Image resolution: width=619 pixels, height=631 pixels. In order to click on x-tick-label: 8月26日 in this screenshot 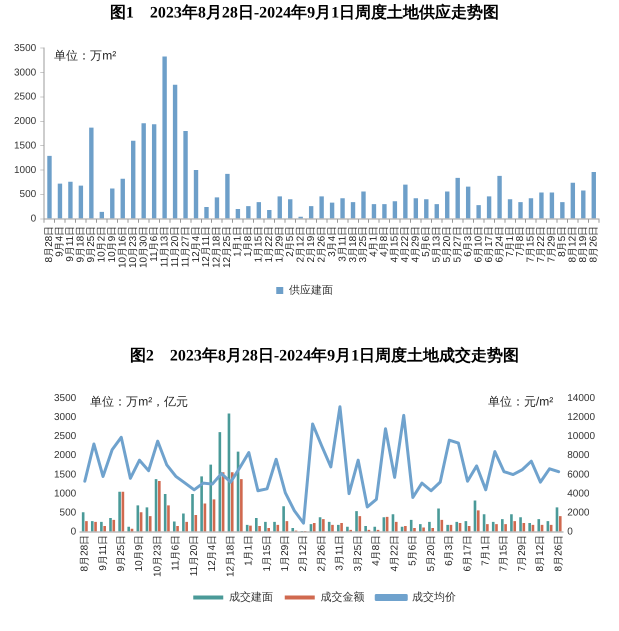, I will do `click(594, 244)`.